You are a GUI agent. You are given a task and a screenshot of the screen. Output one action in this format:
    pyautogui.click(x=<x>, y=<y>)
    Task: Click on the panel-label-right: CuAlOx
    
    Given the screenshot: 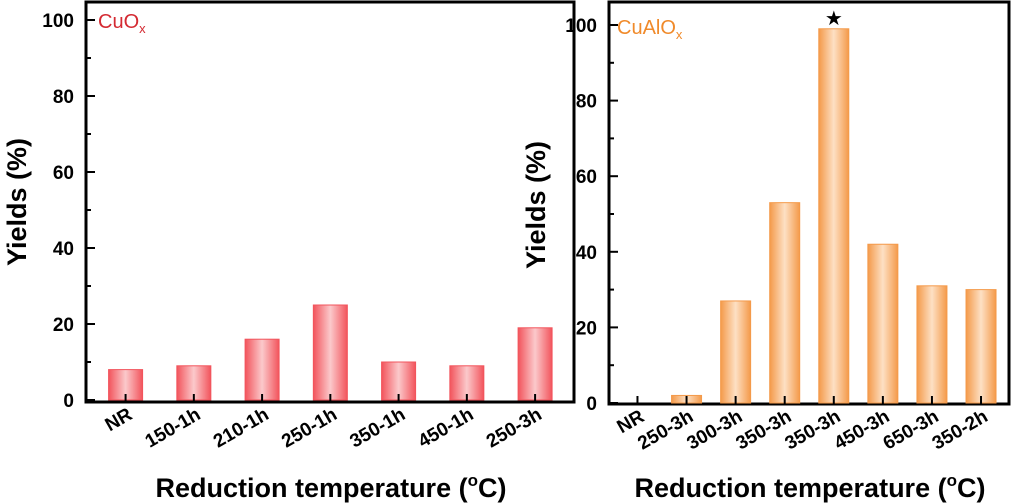 What is the action you would take?
    pyautogui.click(x=650, y=29)
    